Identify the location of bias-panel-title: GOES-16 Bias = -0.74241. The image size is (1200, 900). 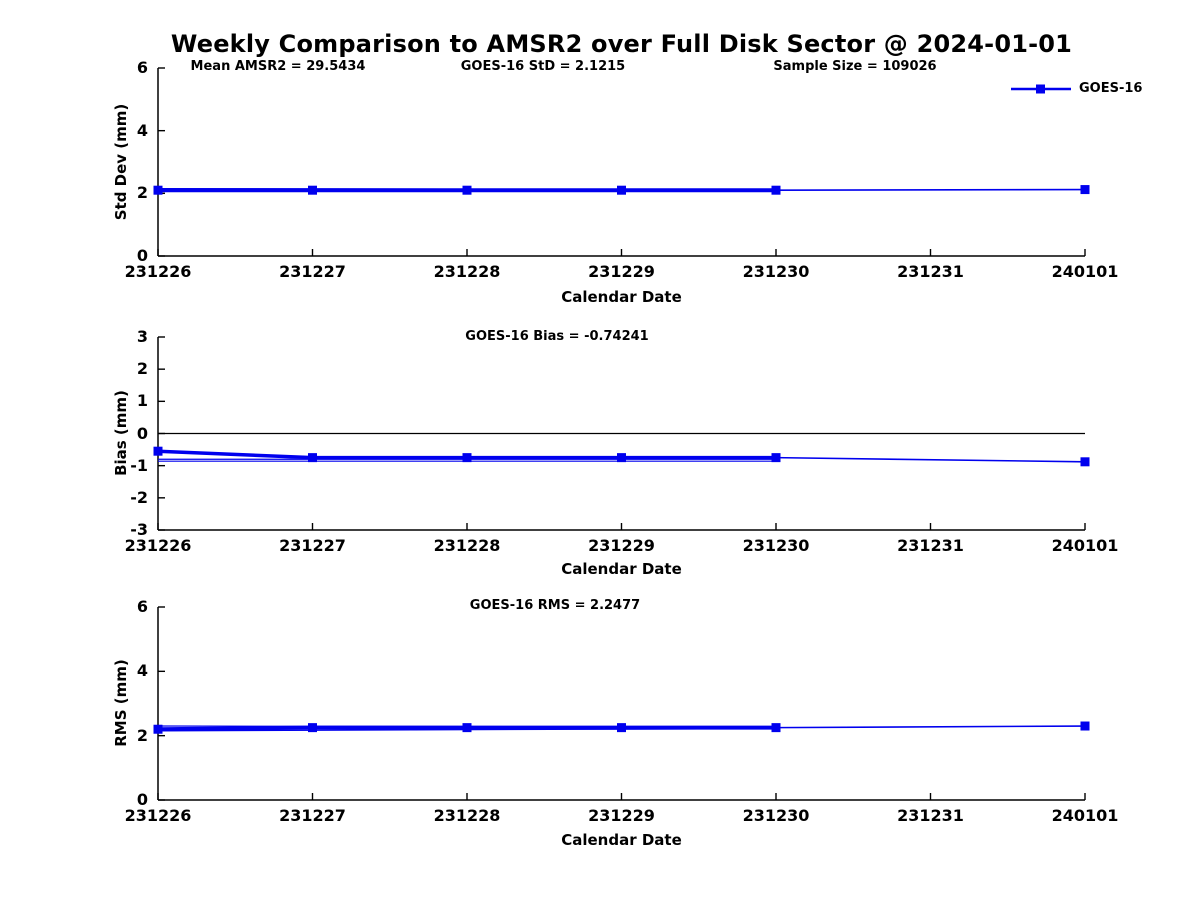
(557, 336).